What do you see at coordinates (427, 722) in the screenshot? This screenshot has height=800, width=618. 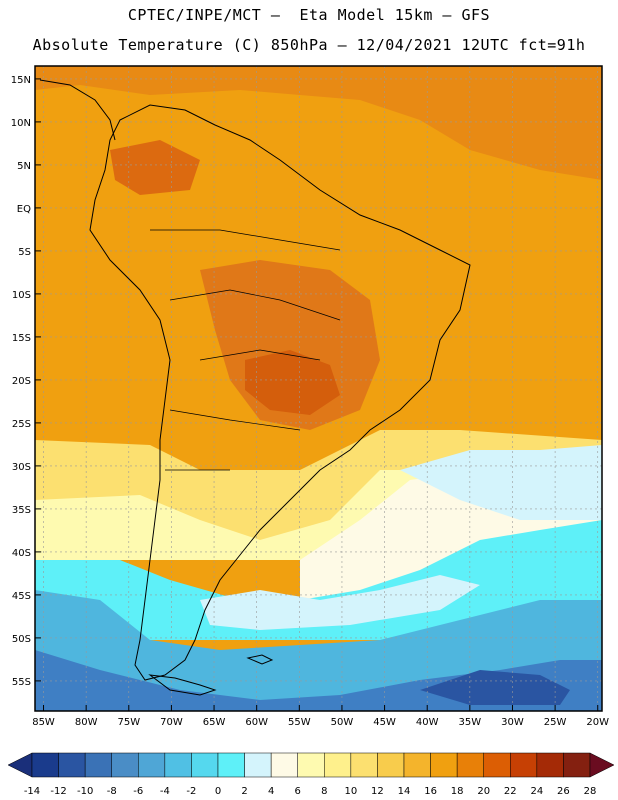 I see `lon-label: 40W` at bounding box center [427, 722].